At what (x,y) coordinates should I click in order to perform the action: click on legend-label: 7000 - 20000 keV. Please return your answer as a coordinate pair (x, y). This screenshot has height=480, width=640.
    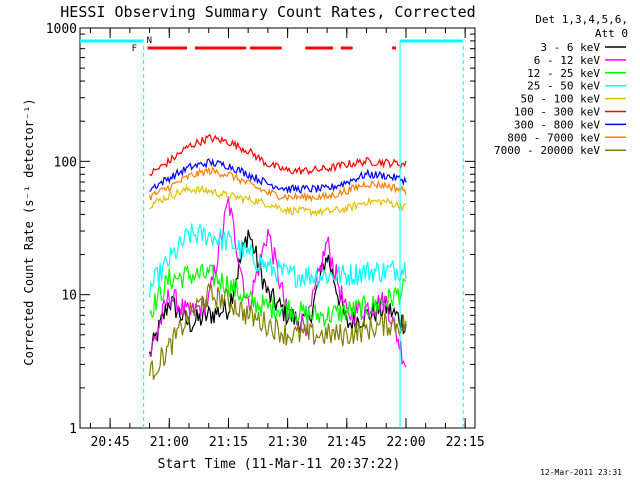
    Looking at the image, I should click on (547, 150).